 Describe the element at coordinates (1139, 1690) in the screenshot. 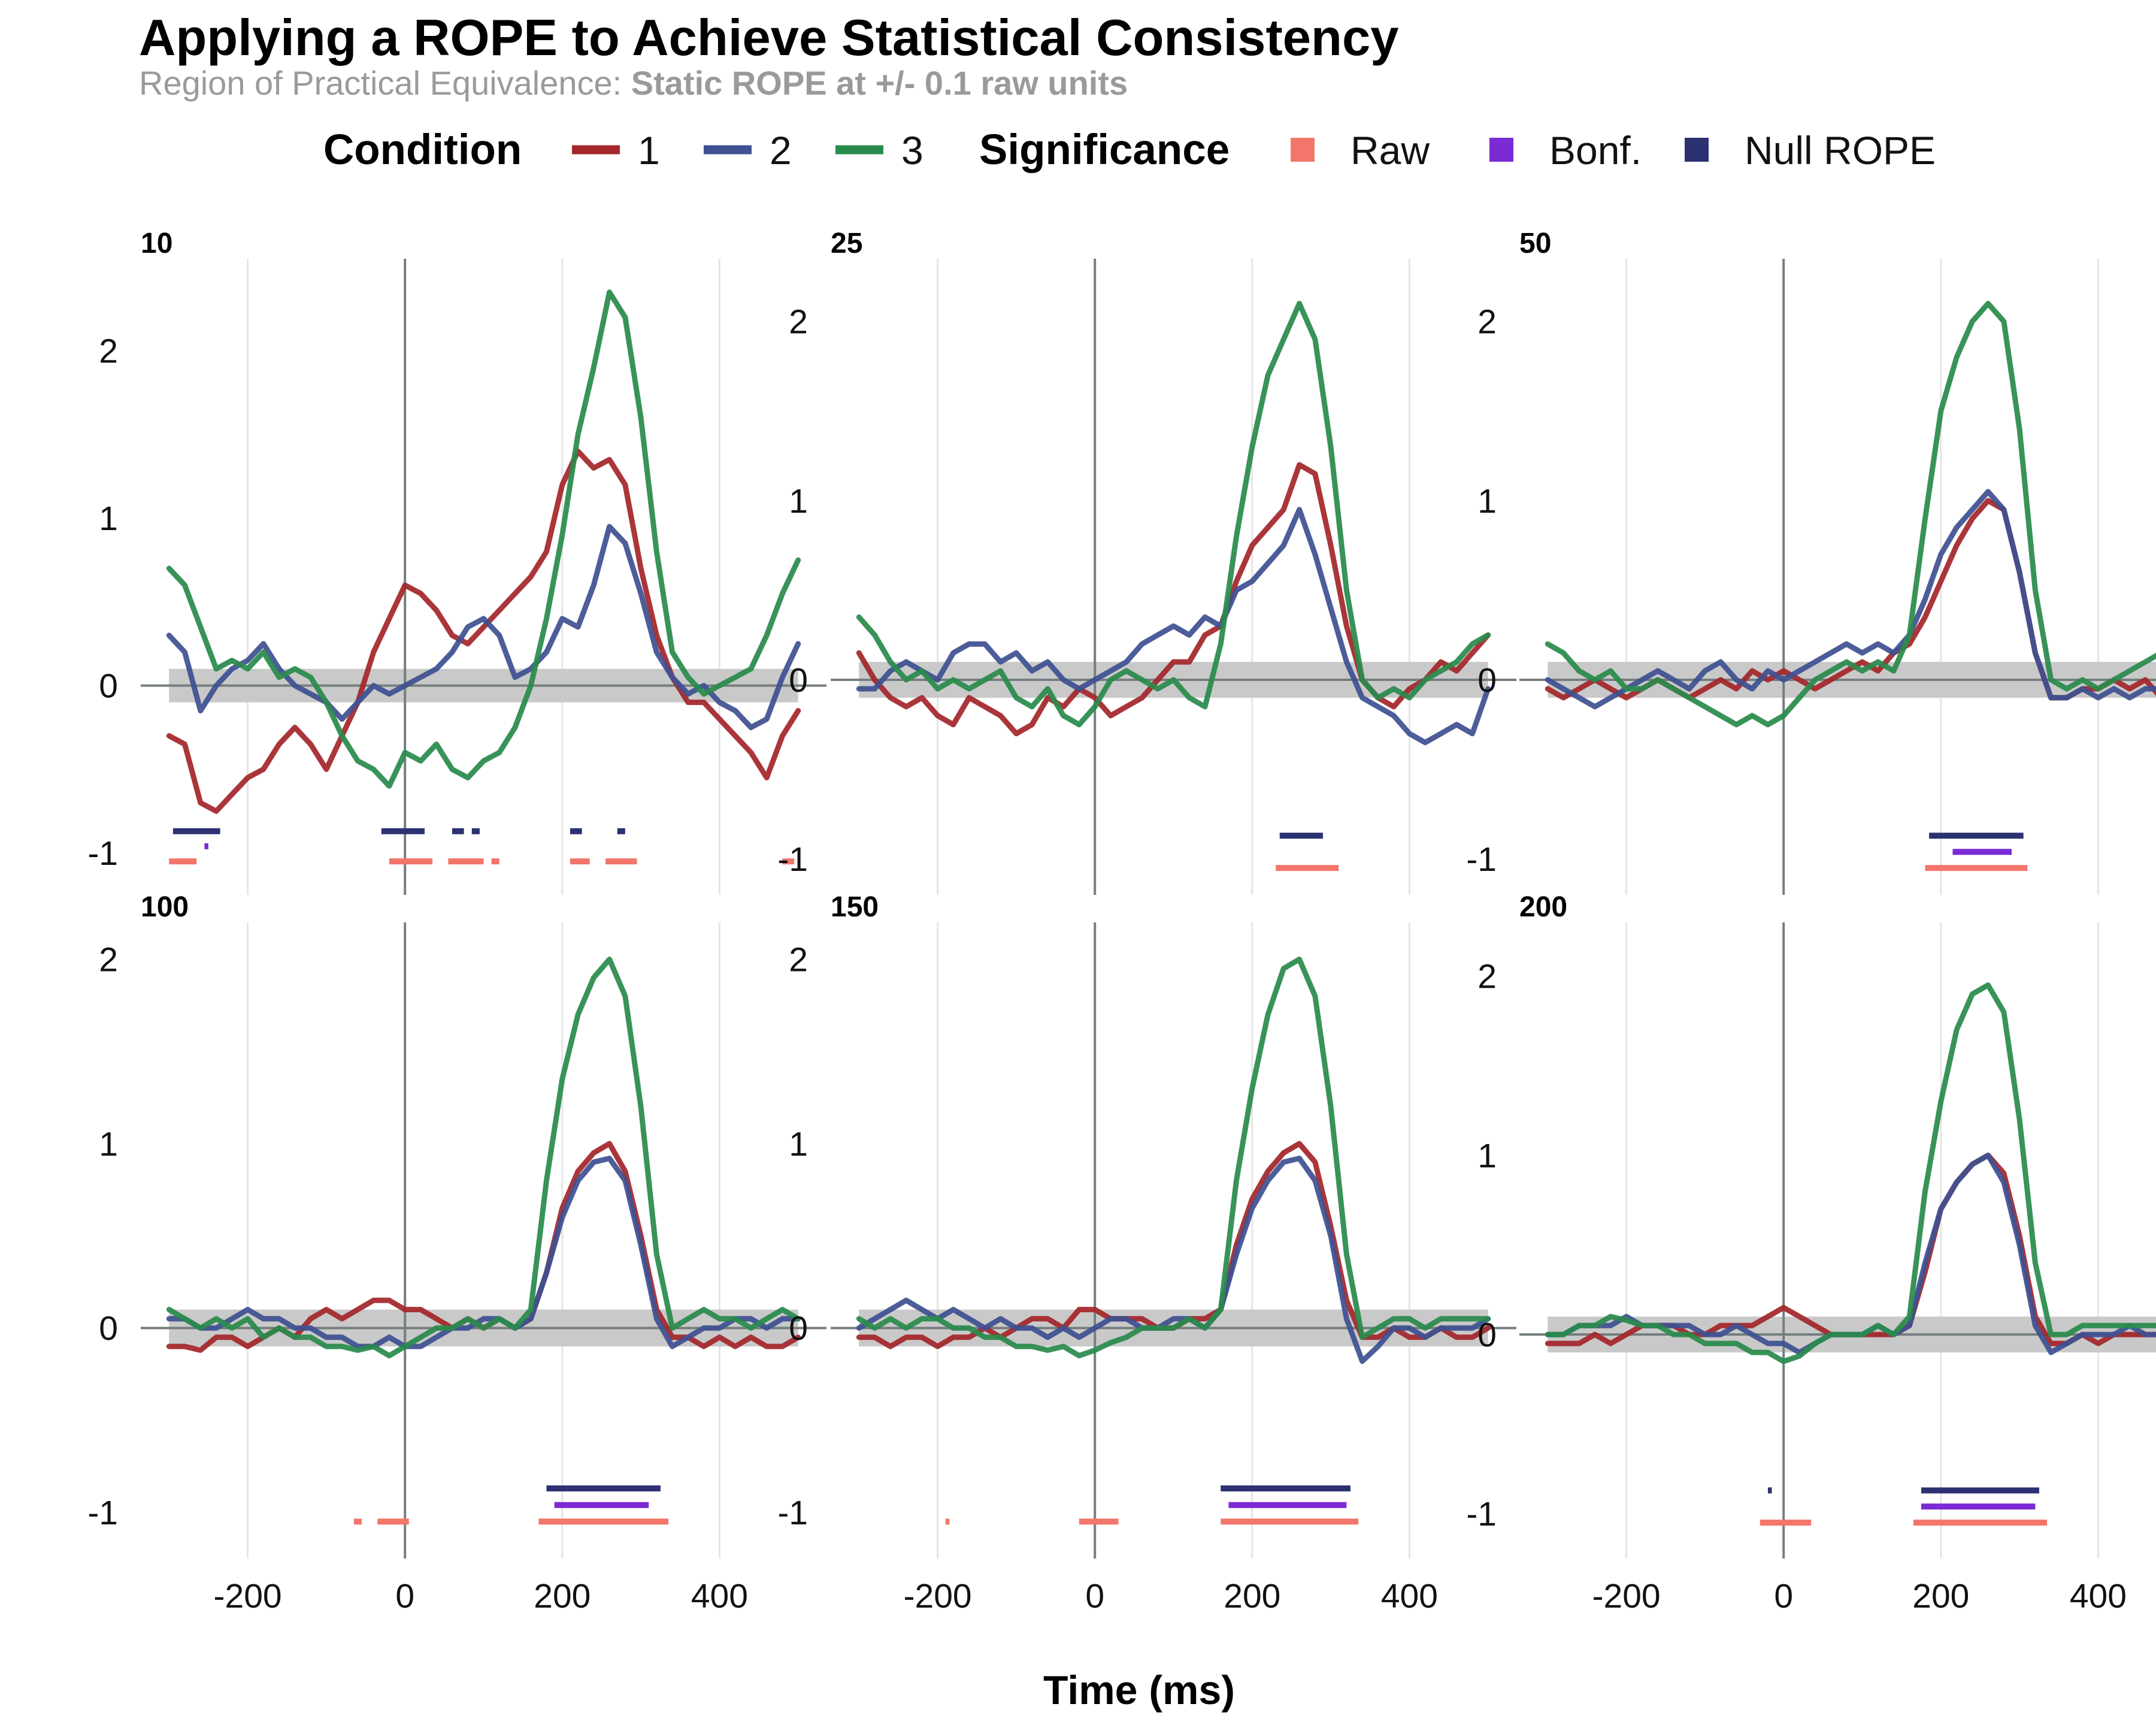

I see `x-axis-title: Time (ms)` at that location.